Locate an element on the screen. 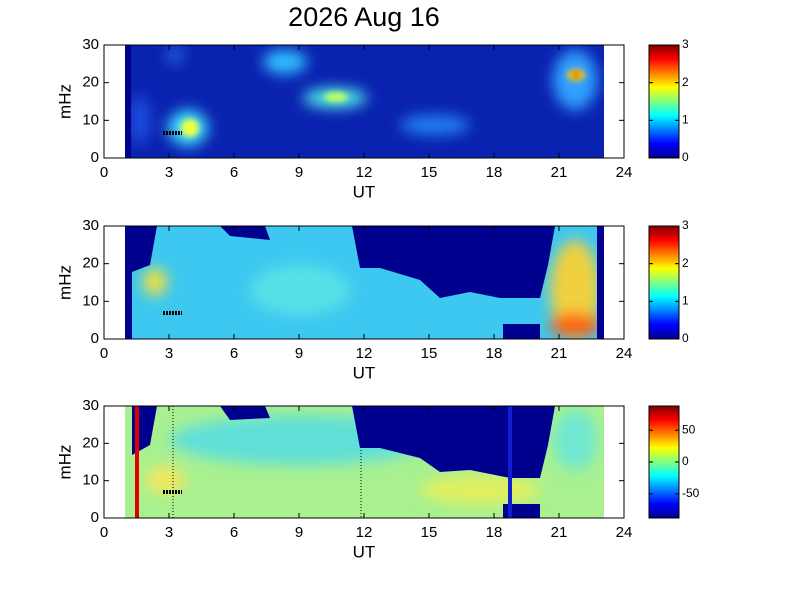 The height and width of the screenshot is (600, 801). chart-title: 2026 Aug 16 is located at coordinates (364, 17).